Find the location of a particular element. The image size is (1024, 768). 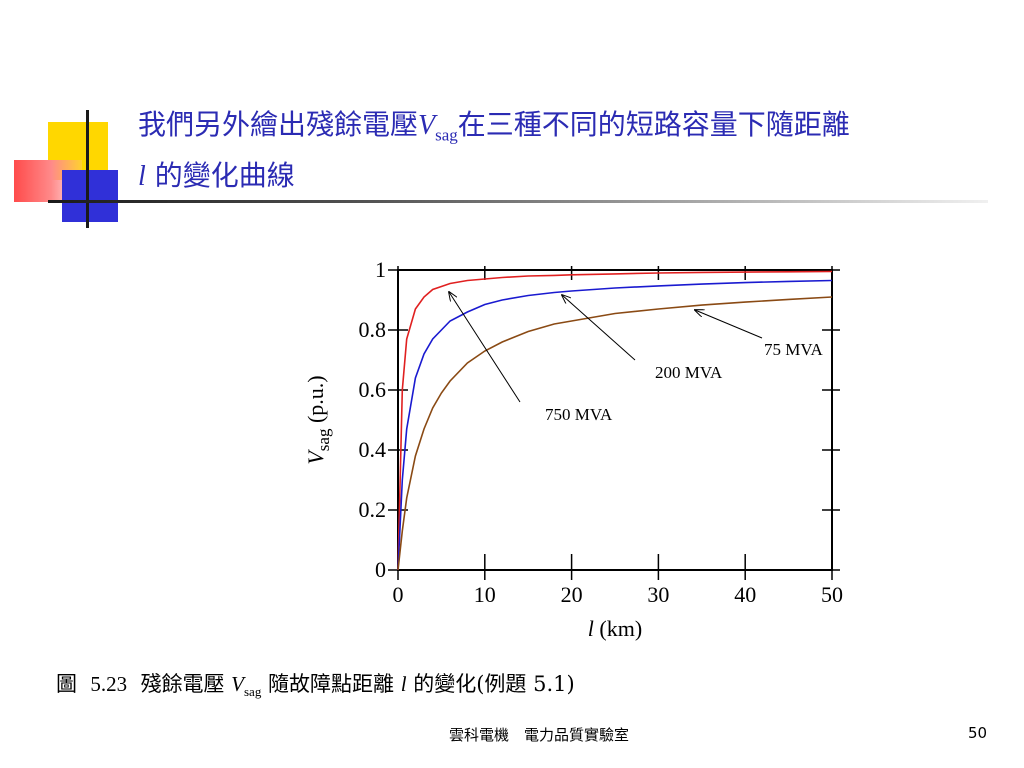

y-tick-label: 0 is located at coordinates (380, 569).